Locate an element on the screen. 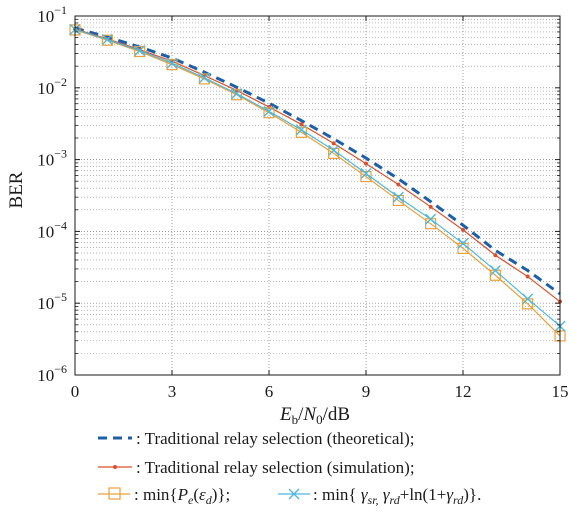 Image resolution: width=569 pixels, height=512 pixels. legend-label-min-pe: : min{Pe(εd)}; is located at coordinates (182, 496).